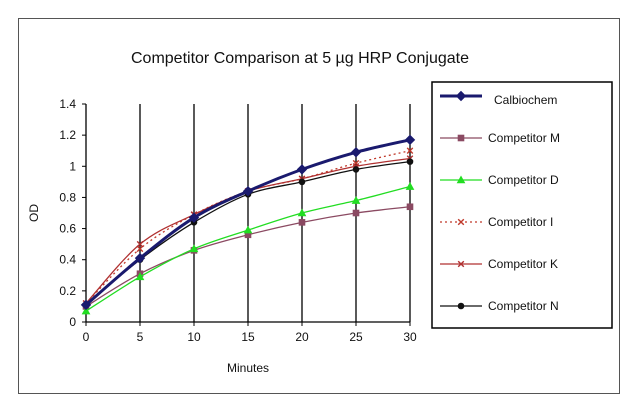 This screenshot has height=412, width=640. What do you see at coordinates (34, 213) in the screenshot?
I see `y-axis-title: OD` at bounding box center [34, 213].